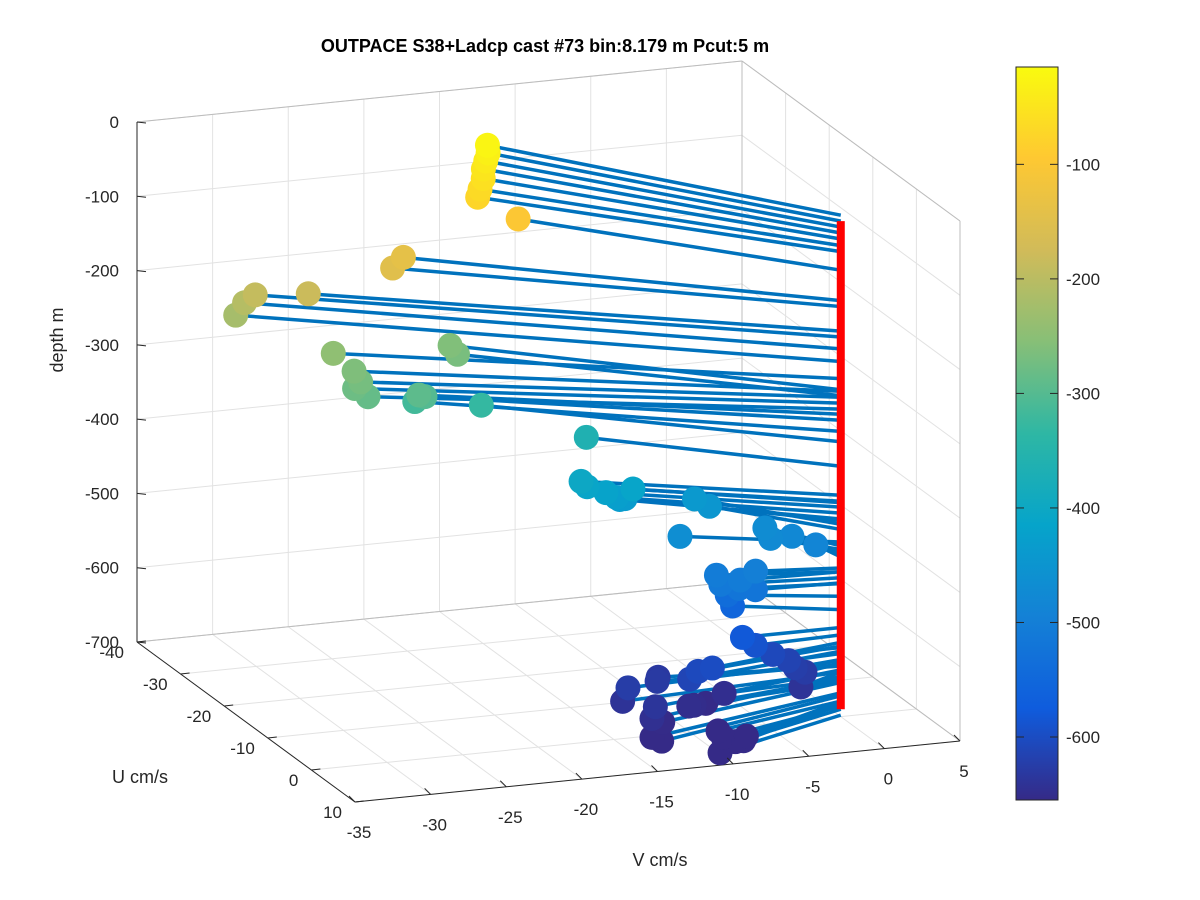 The height and width of the screenshot is (900, 1200). I want to click on z-axis-label: depth m, so click(57, 339).